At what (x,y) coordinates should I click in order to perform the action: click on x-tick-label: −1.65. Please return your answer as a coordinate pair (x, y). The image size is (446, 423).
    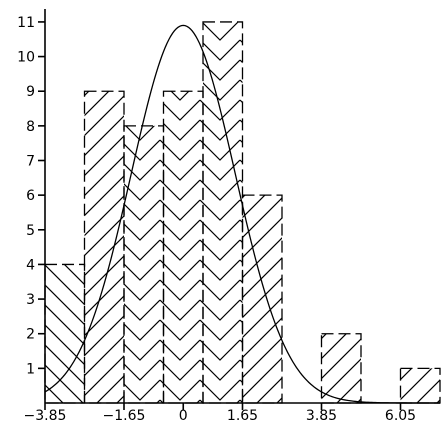
    Looking at the image, I should click on (124, 415).